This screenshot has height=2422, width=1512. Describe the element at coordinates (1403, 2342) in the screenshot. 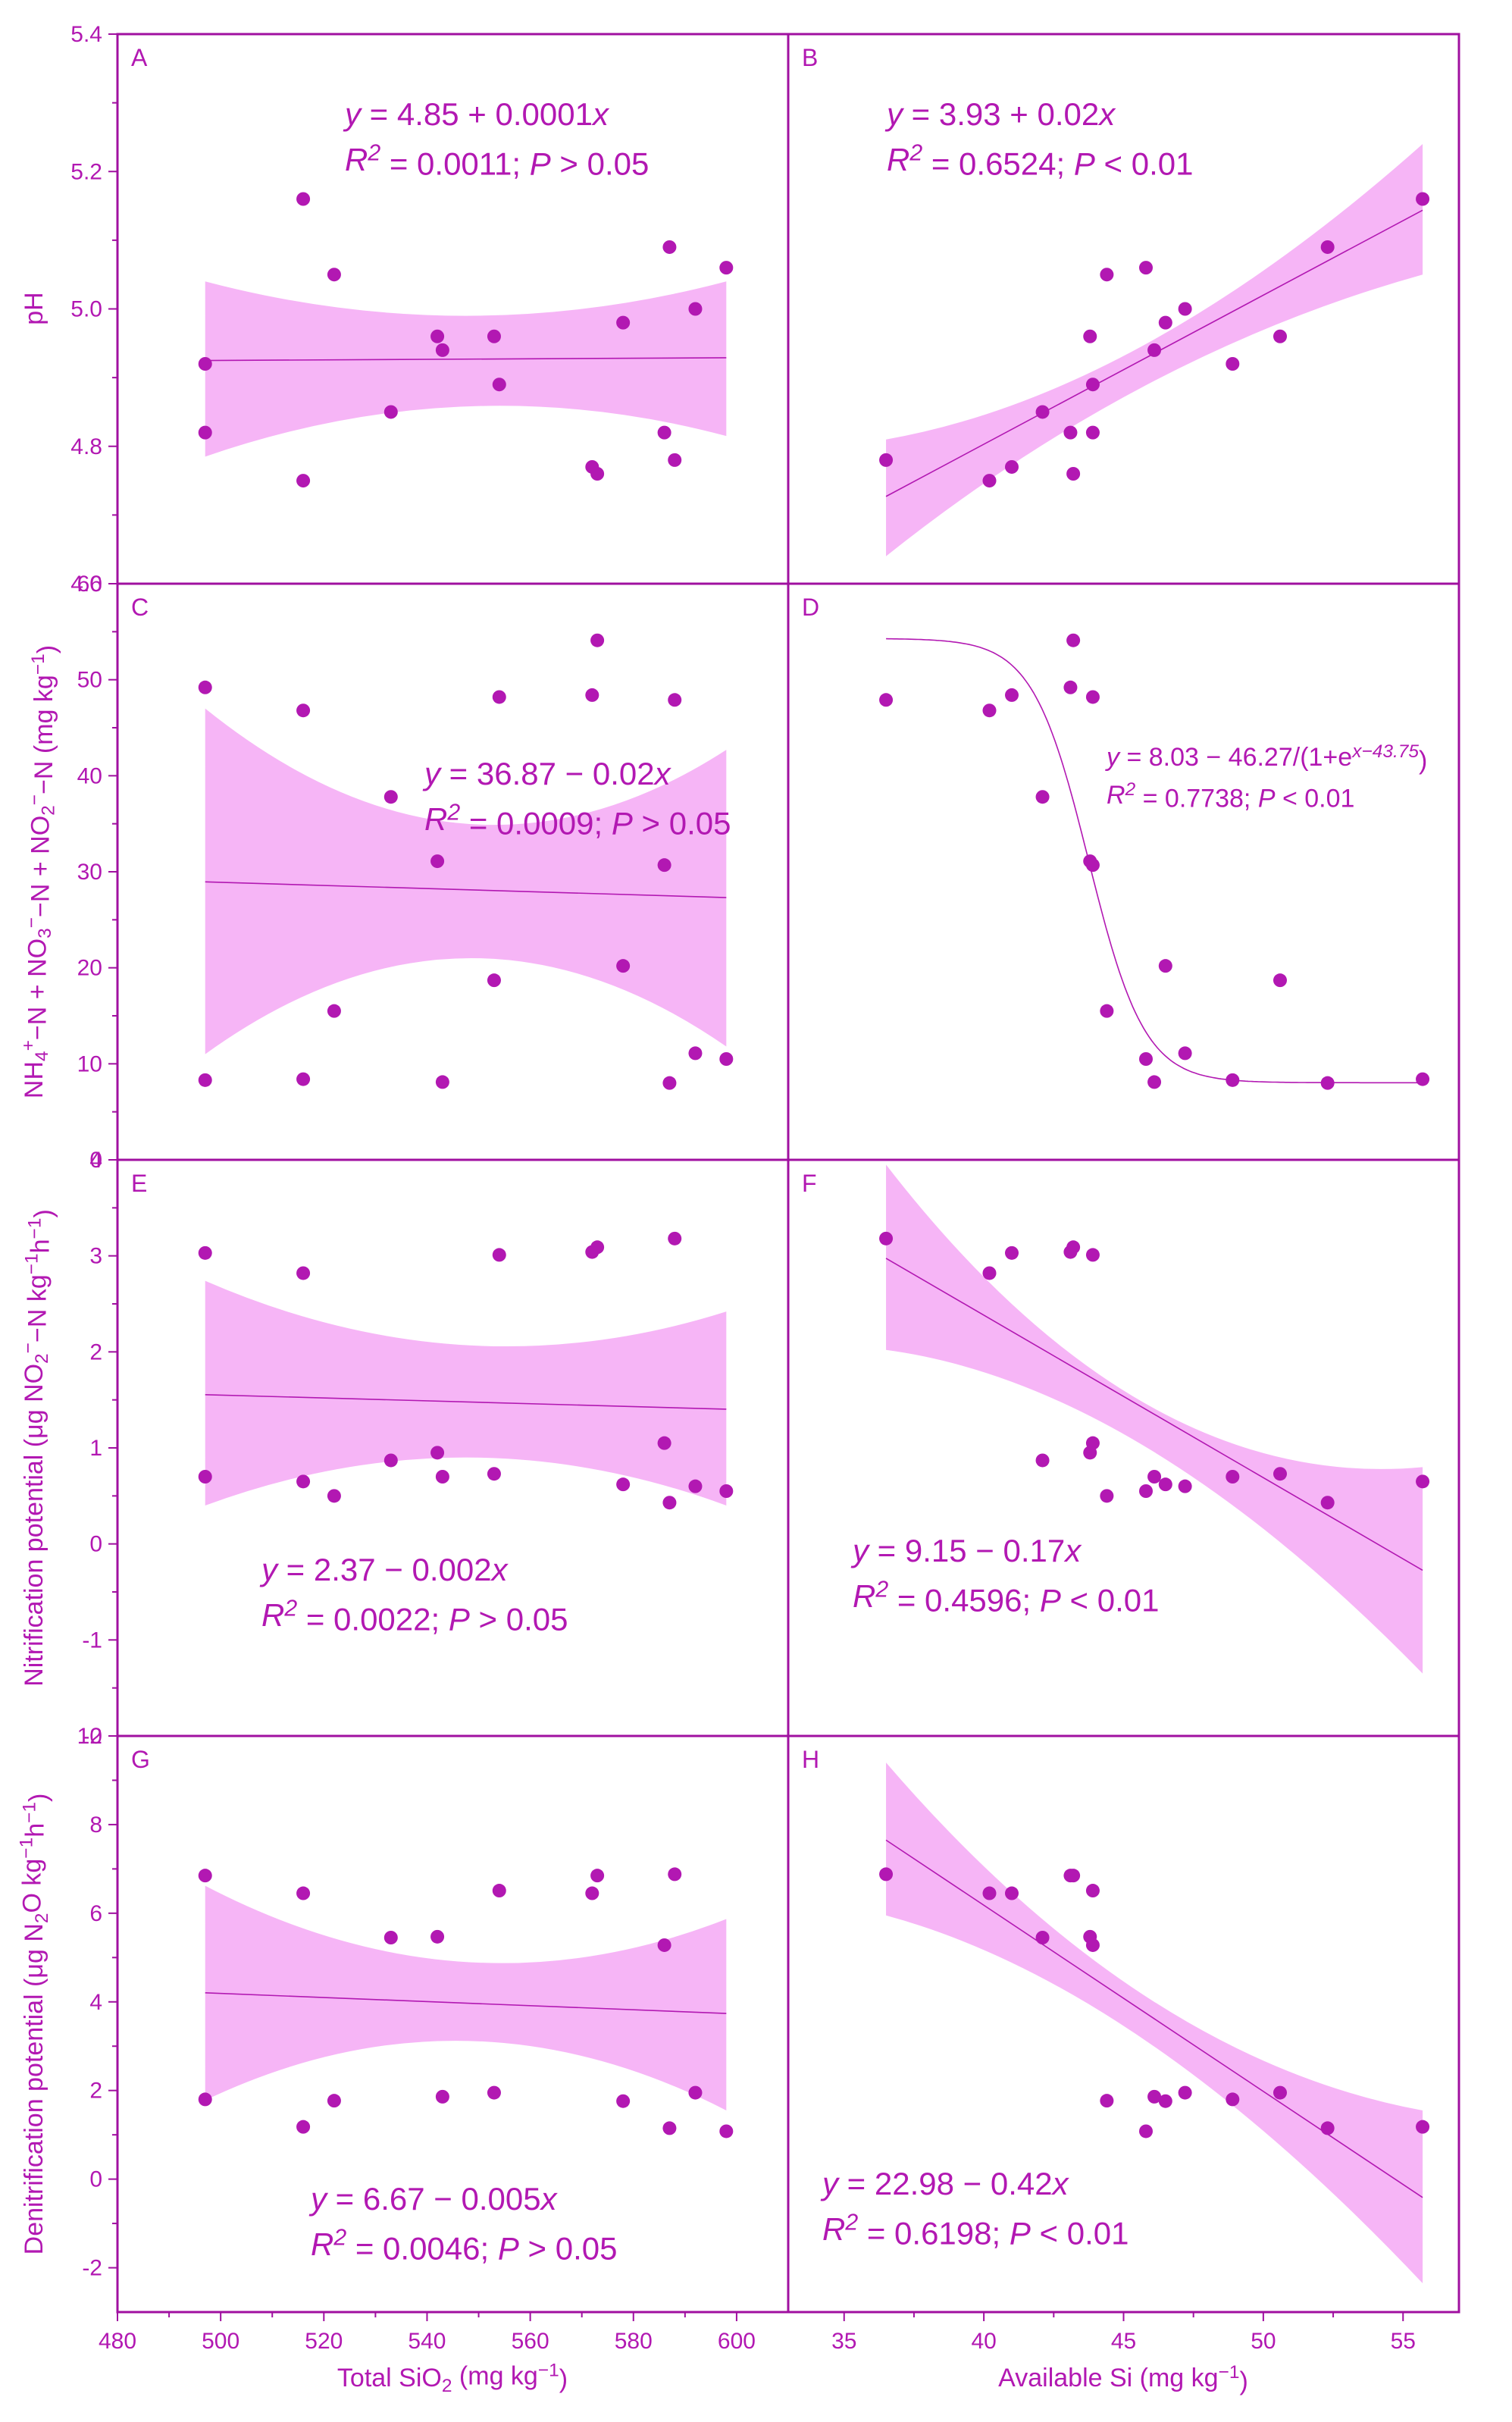

I see `x-tick-label: 55` at that location.